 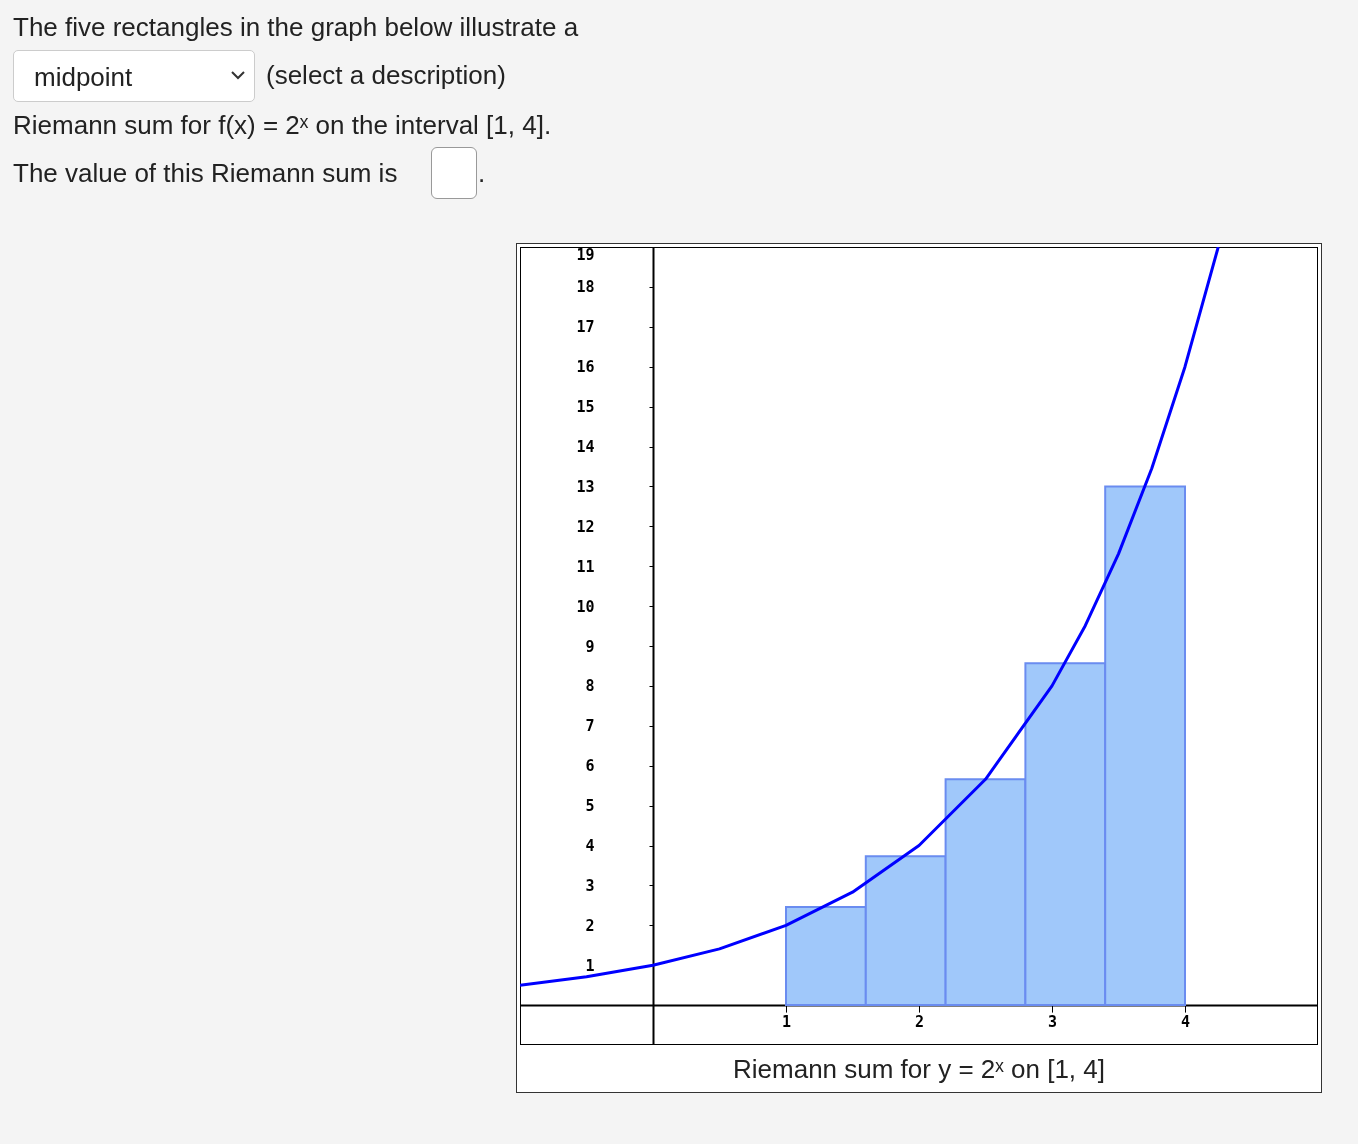 What do you see at coordinates (585, 447) in the screenshot?
I see `y-tick-label: 14` at bounding box center [585, 447].